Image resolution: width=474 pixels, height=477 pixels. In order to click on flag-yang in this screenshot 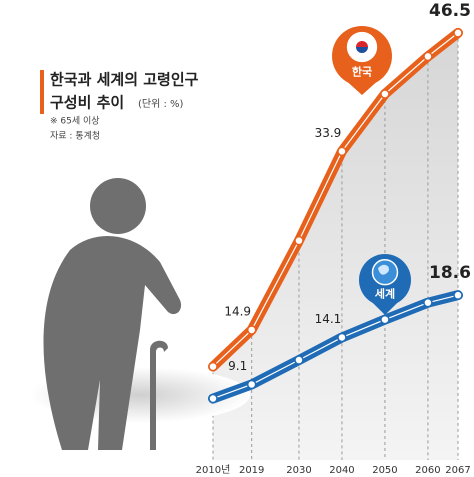, I will do `click(362, 44)`.